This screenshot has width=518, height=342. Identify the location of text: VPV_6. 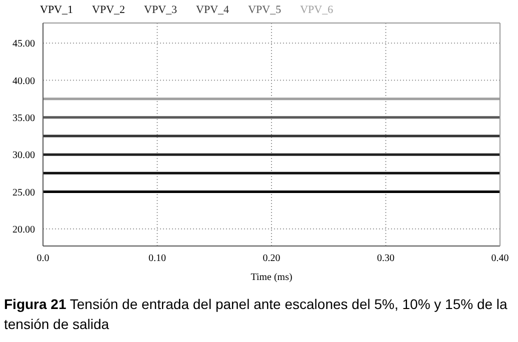
(317, 10).